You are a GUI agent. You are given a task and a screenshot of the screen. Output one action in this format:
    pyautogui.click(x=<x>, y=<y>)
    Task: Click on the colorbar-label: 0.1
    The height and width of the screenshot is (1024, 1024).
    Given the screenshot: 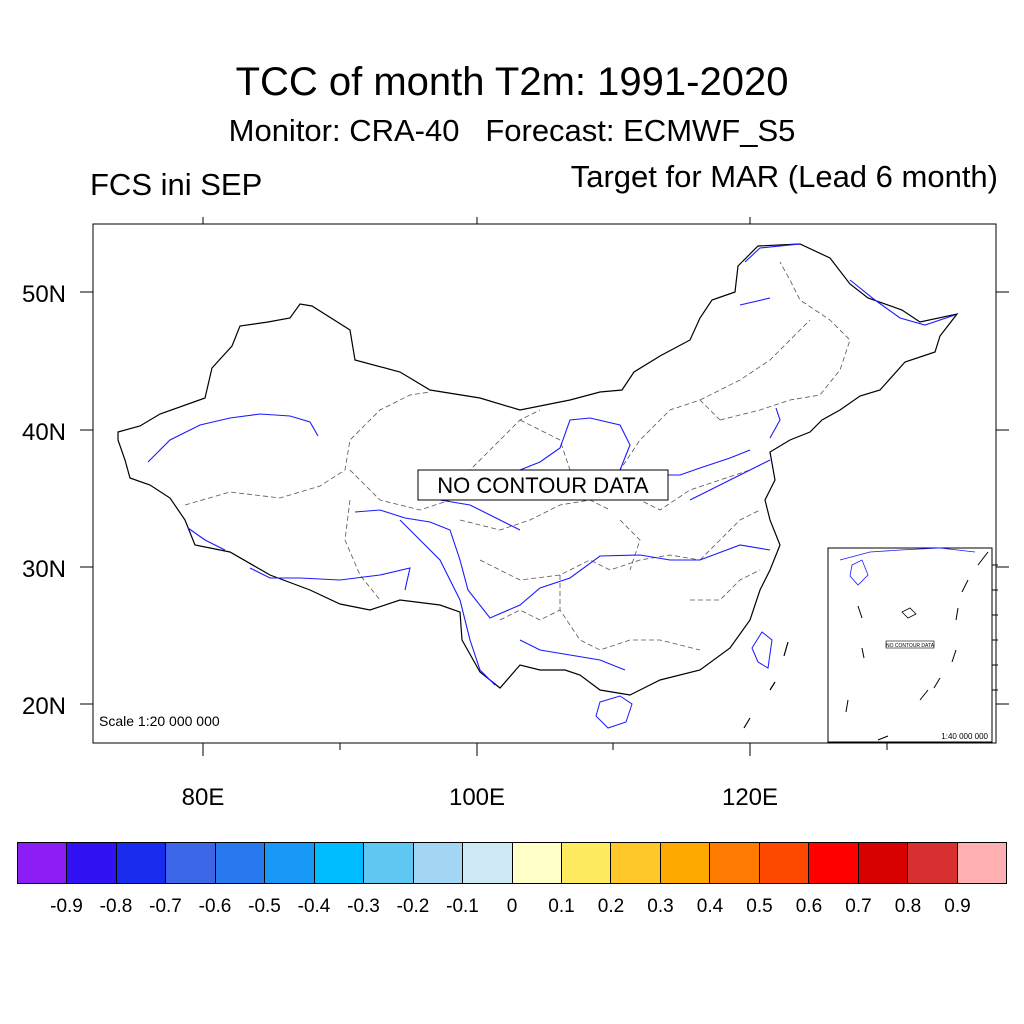 What is the action you would take?
    pyautogui.click(x=561, y=906)
    